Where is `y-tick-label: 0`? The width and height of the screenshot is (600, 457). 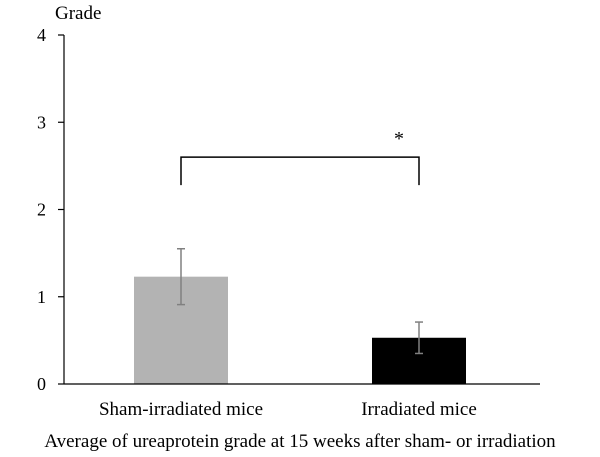
y-tick-label: 0 is located at coordinates (41, 384).